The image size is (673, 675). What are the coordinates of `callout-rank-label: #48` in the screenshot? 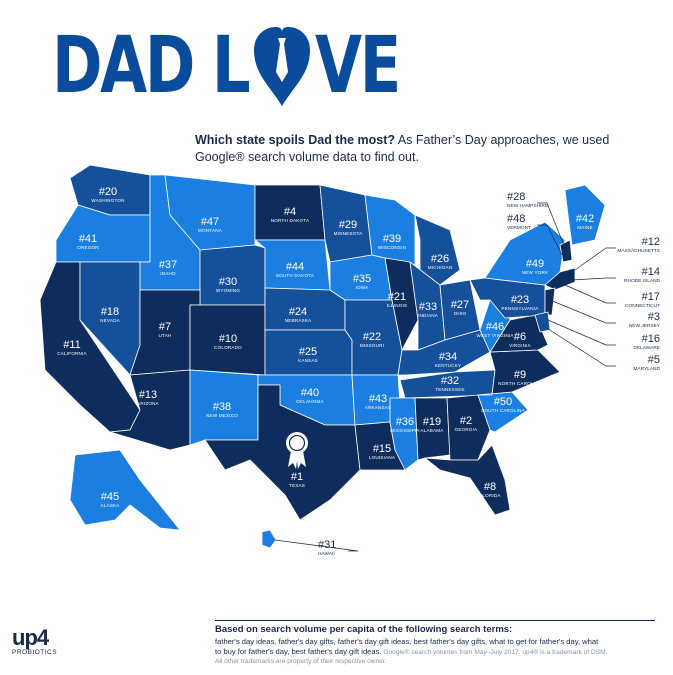 It's located at (516, 219).